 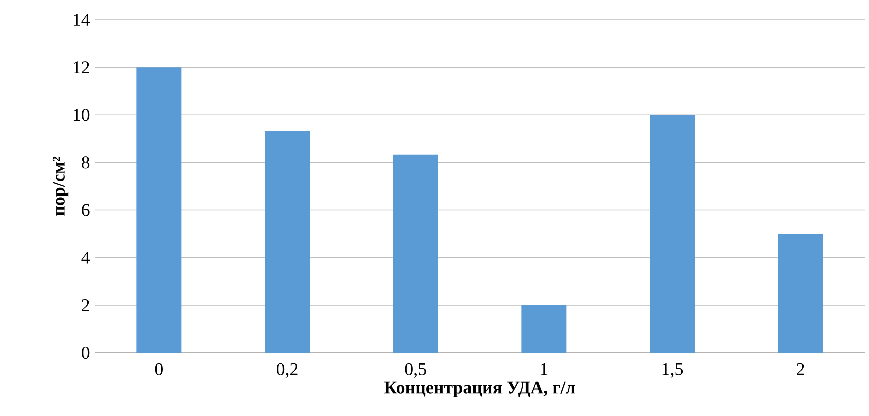 What do you see at coordinates (544, 369) in the screenshot?
I see `x-tick-label: 1` at bounding box center [544, 369].